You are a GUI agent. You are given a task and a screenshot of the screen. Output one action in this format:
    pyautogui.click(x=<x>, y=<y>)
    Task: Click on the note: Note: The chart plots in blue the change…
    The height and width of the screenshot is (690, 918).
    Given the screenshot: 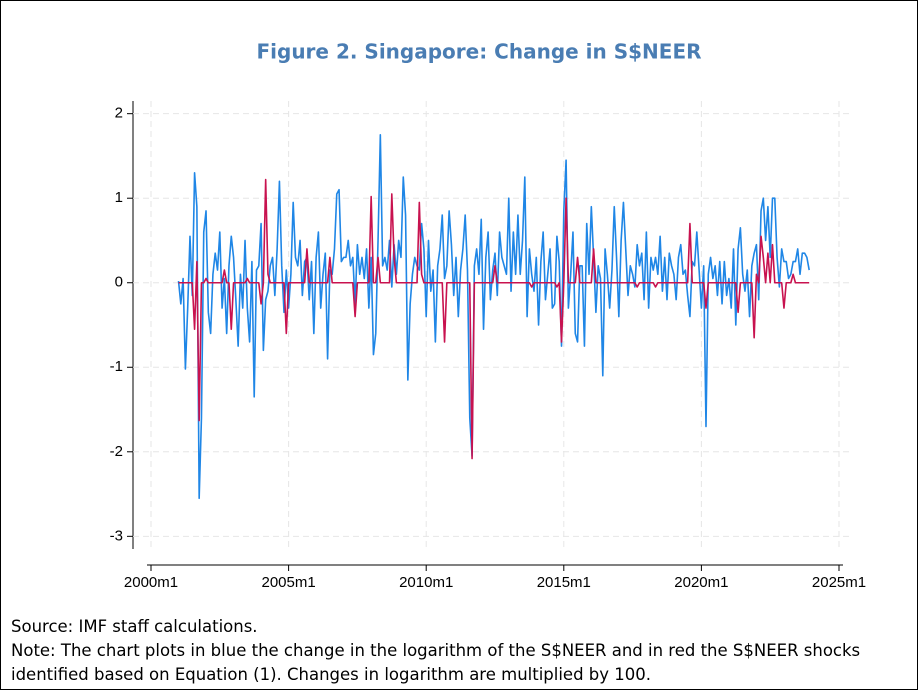 What is the action you would take?
    pyautogui.click(x=436, y=662)
    